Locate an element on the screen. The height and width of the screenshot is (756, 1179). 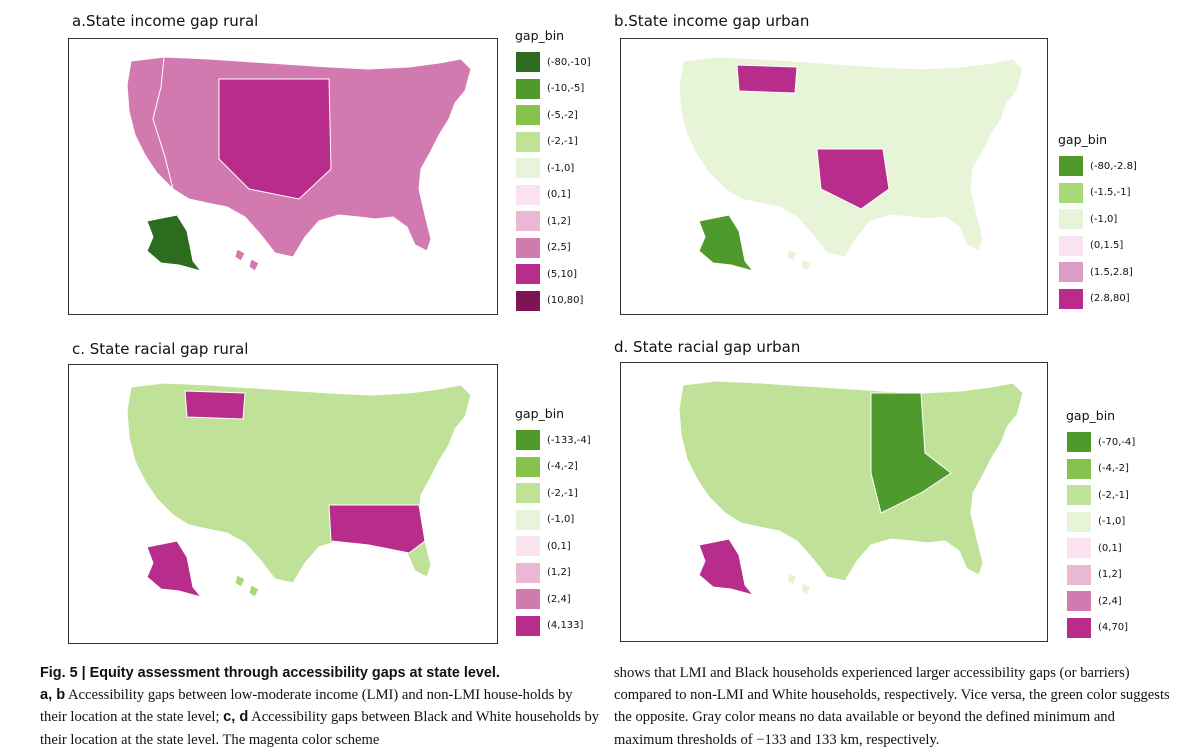
legend-entry: (10,80] is located at coordinates (553, 301).